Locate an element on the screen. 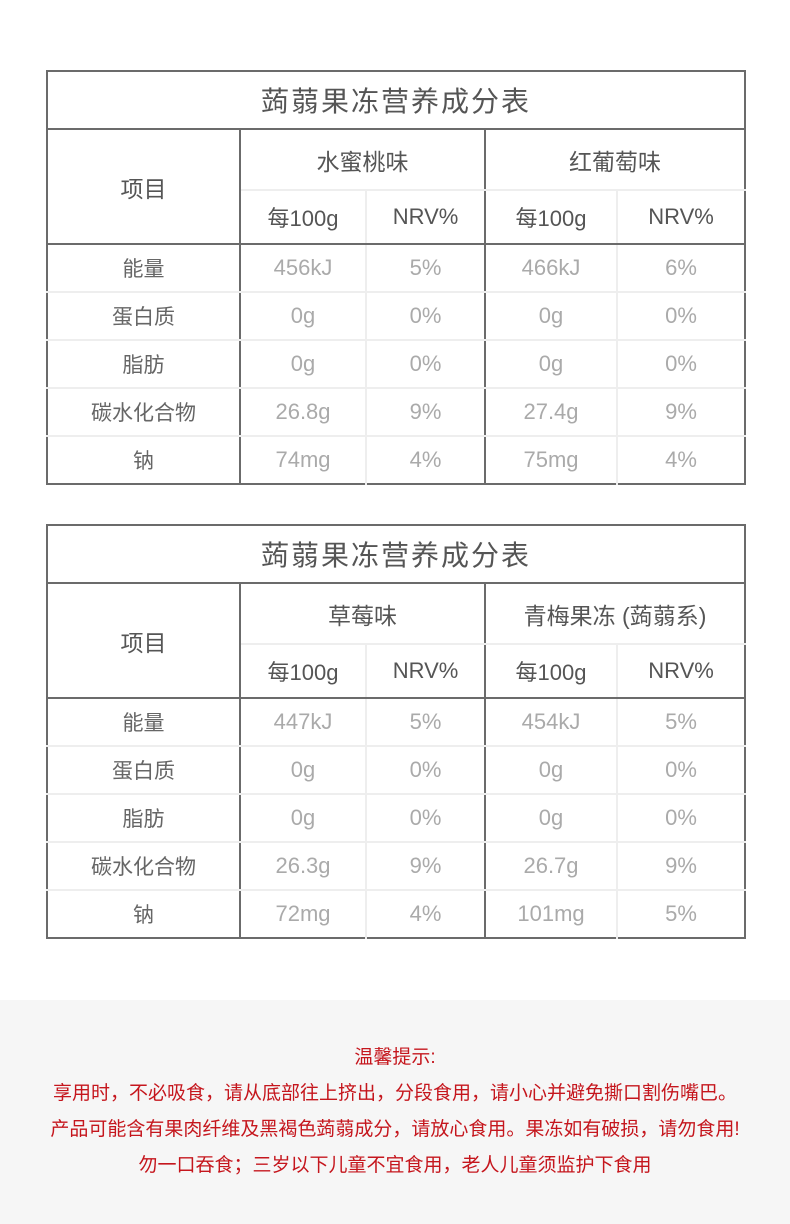 The width and height of the screenshot is (790, 1224). table-row: 碳水化合物 26.3g 9% 26.7g 9% is located at coordinates (396, 866).